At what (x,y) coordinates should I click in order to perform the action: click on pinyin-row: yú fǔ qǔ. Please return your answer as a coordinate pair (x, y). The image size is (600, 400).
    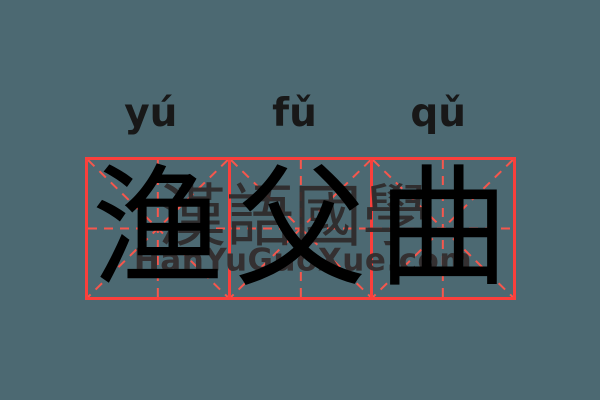
    Looking at the image, I should click on (294, 113).